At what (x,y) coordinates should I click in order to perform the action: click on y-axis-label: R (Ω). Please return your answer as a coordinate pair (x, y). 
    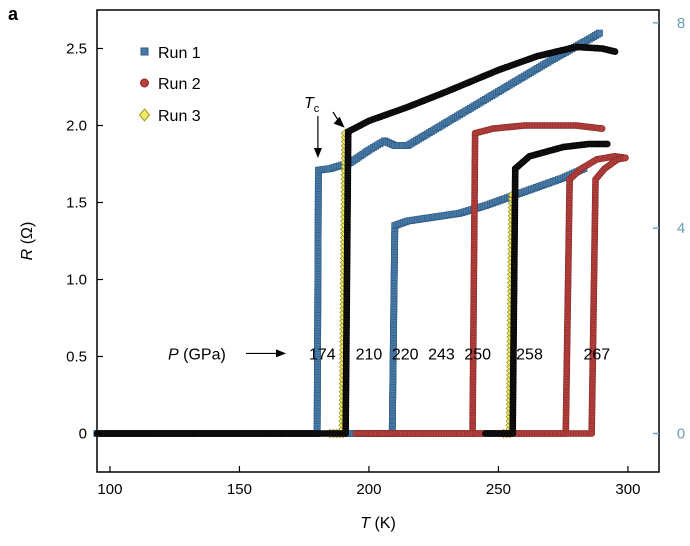
    Looking at the image, I should click on (27, 241).